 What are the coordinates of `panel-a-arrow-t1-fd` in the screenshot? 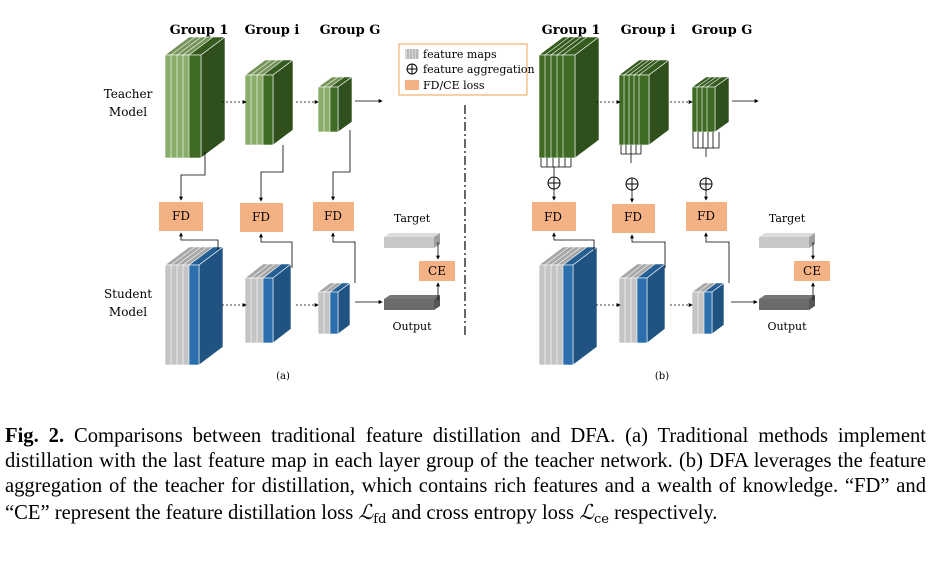 It's located at (192, 176).